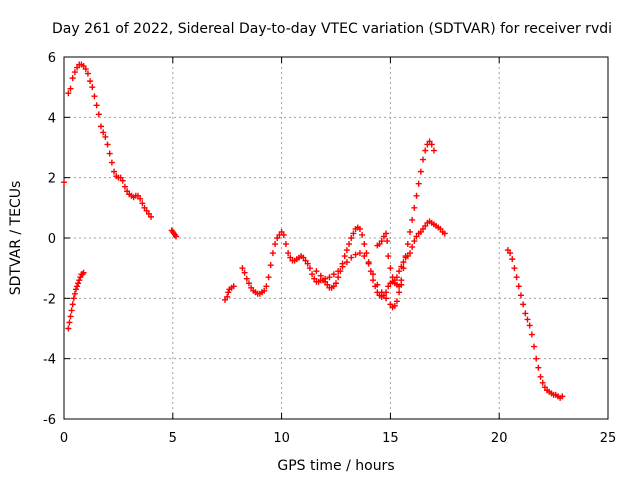 Image resolution: width=640 pixels, height=480 pixels. I want to click on y-axis-label: SDTVAR / TECUs, so click(16, 238).